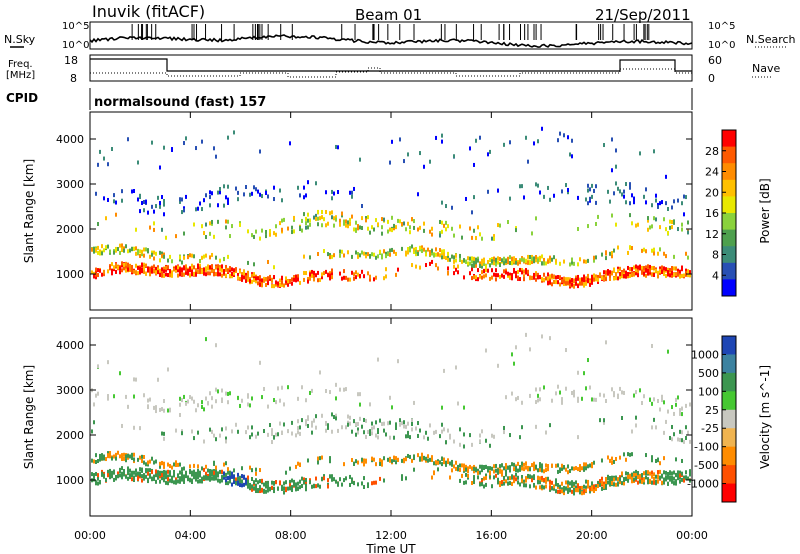 Image resolution: width=800 pixels, height=554 pixels. What do you see at coordinates (391, 535) in the screenshot?
I see `x-tick-label: 12:00` at bounding box center [391, 535].